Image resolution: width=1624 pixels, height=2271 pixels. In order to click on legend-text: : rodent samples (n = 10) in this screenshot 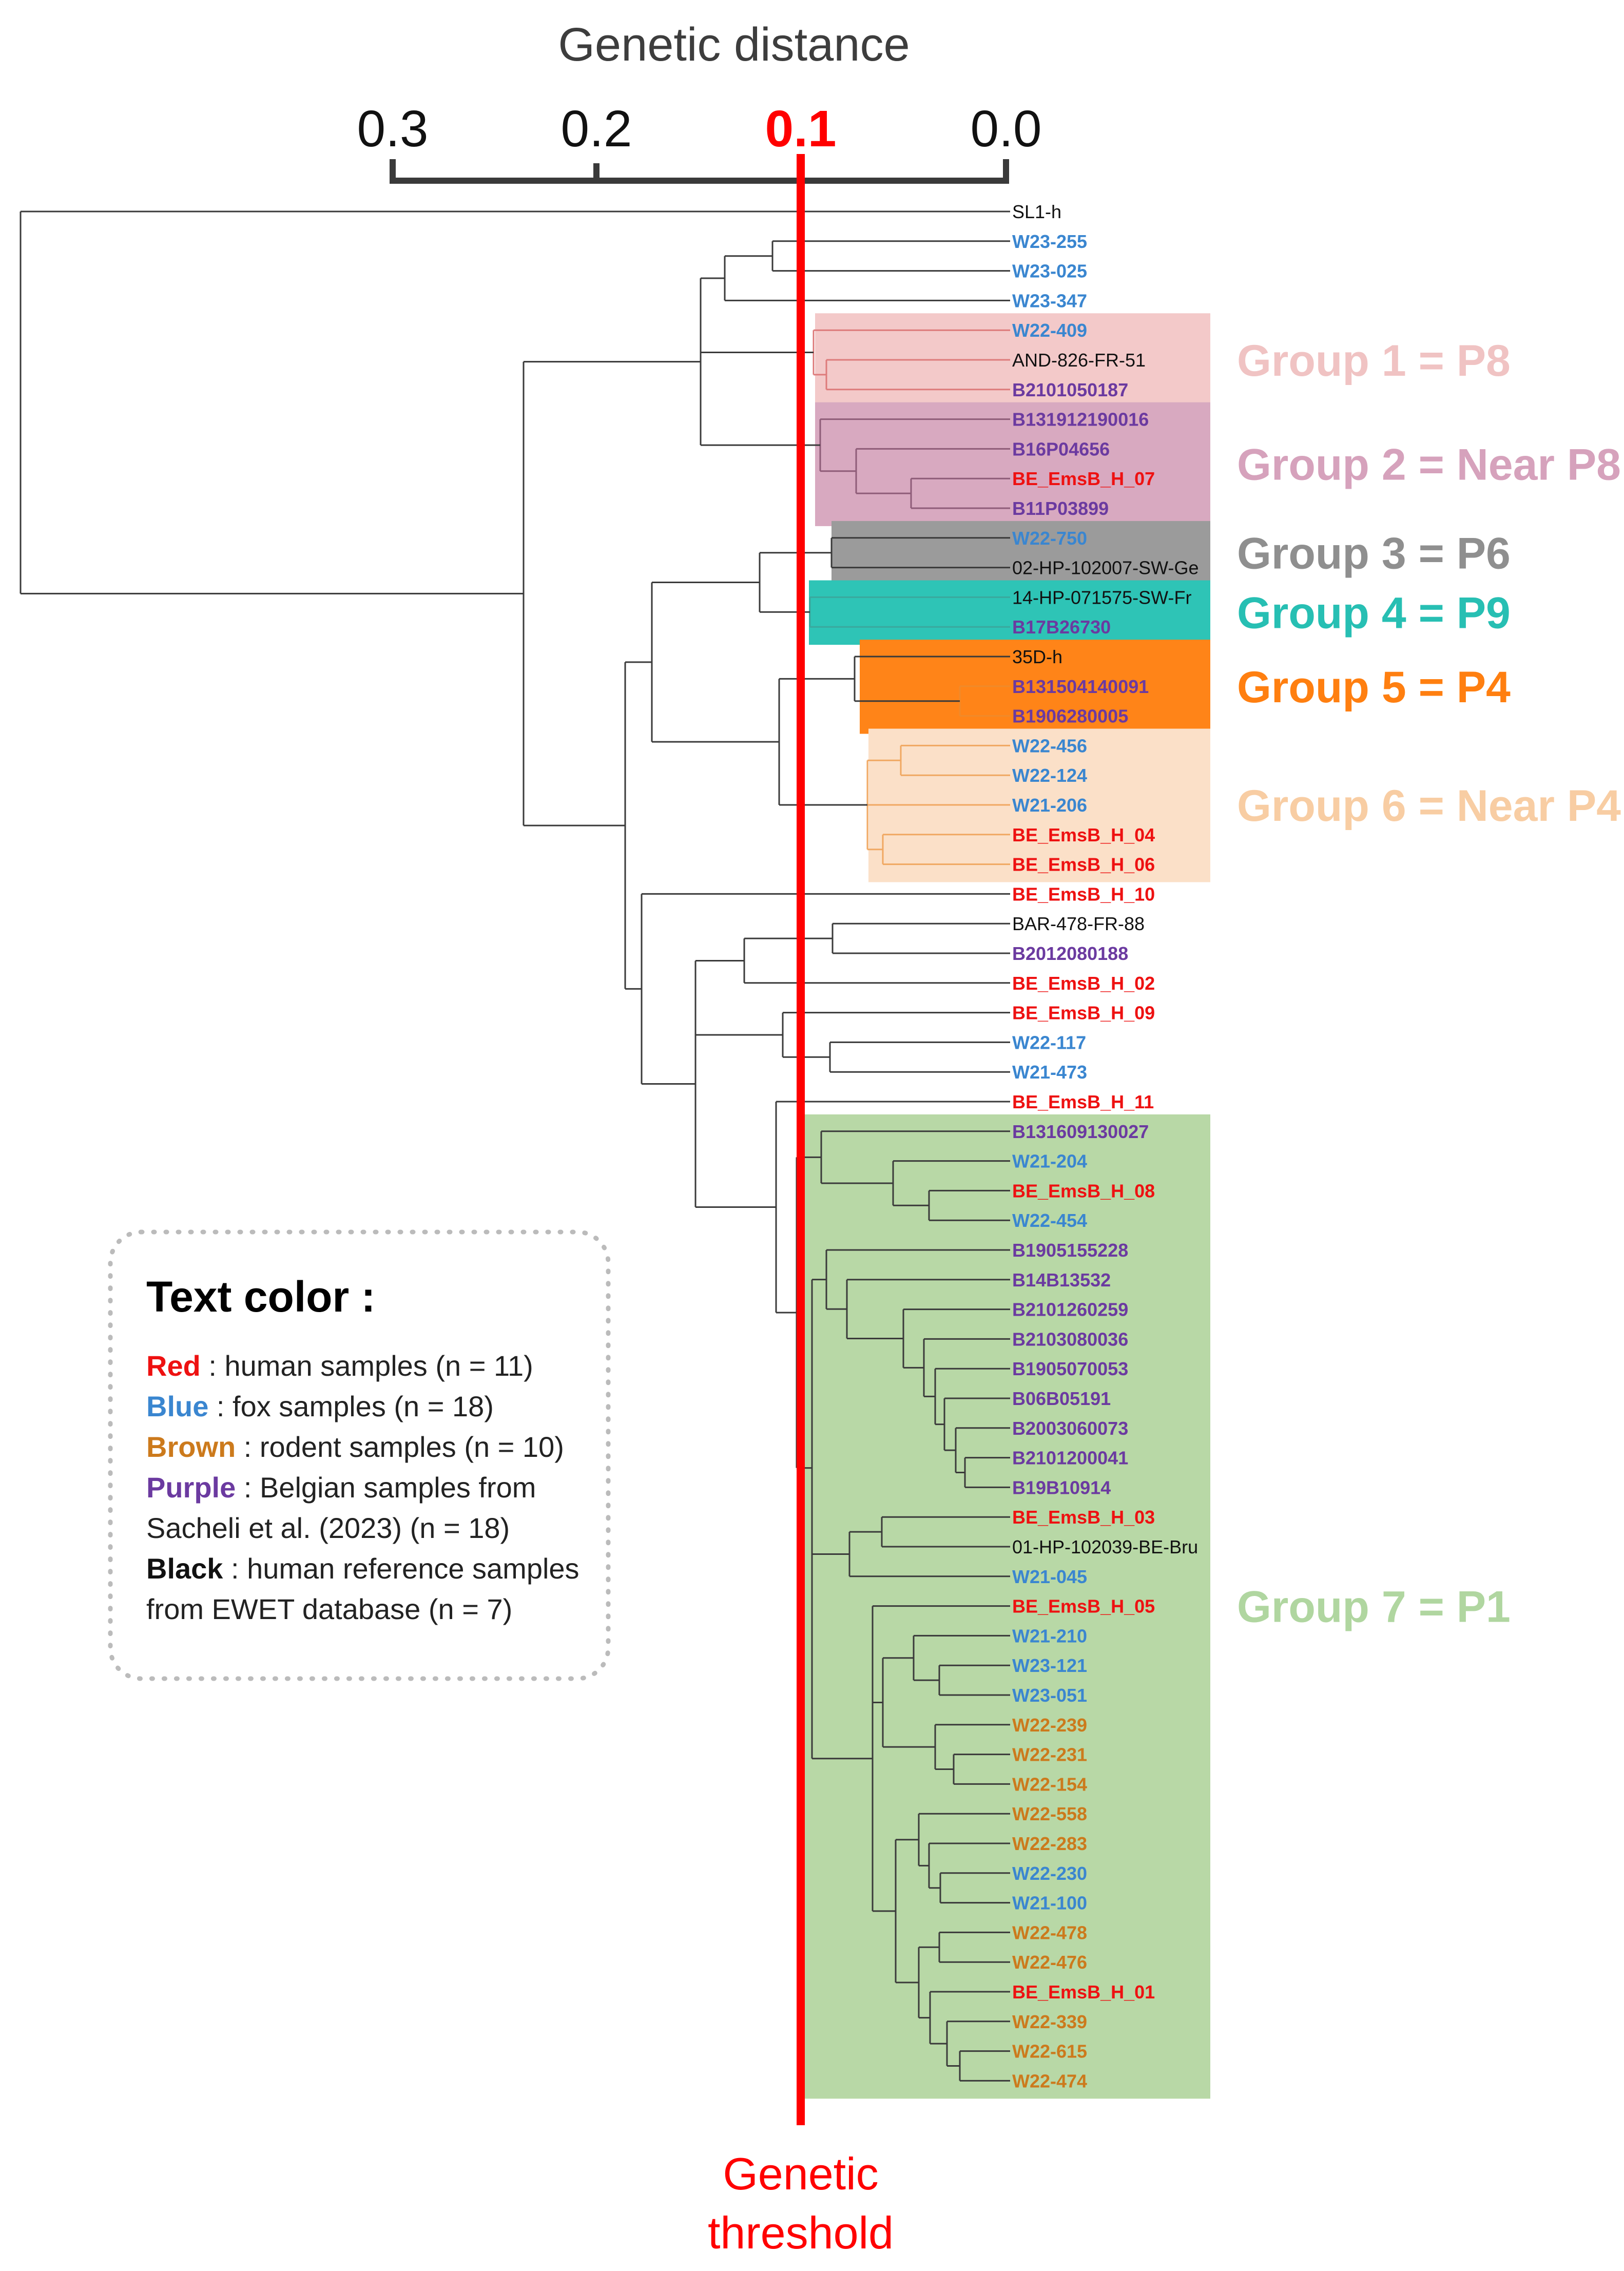, I will do `click(400, 1447)`.